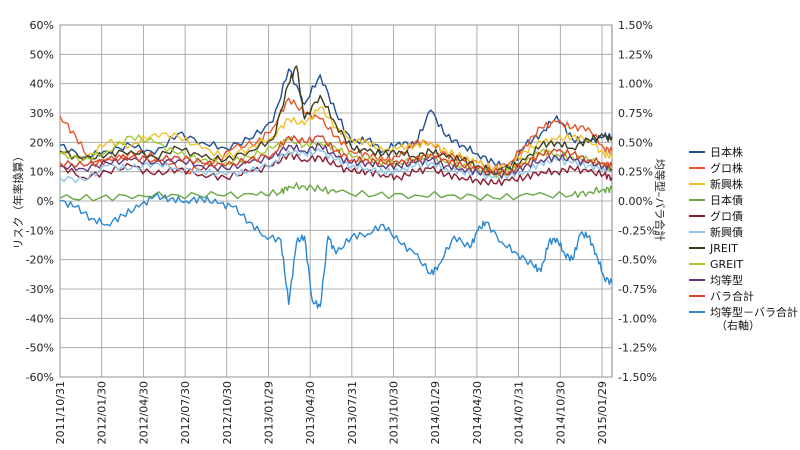 The width and height of the screenshot is (800, 450). I want to click on left-tick-label: 20%, so click(42, 142).